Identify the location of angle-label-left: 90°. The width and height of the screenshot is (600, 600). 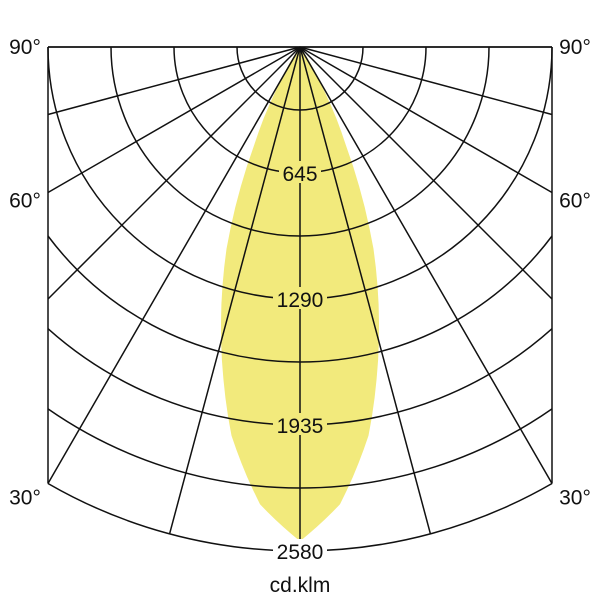
(25, 47).